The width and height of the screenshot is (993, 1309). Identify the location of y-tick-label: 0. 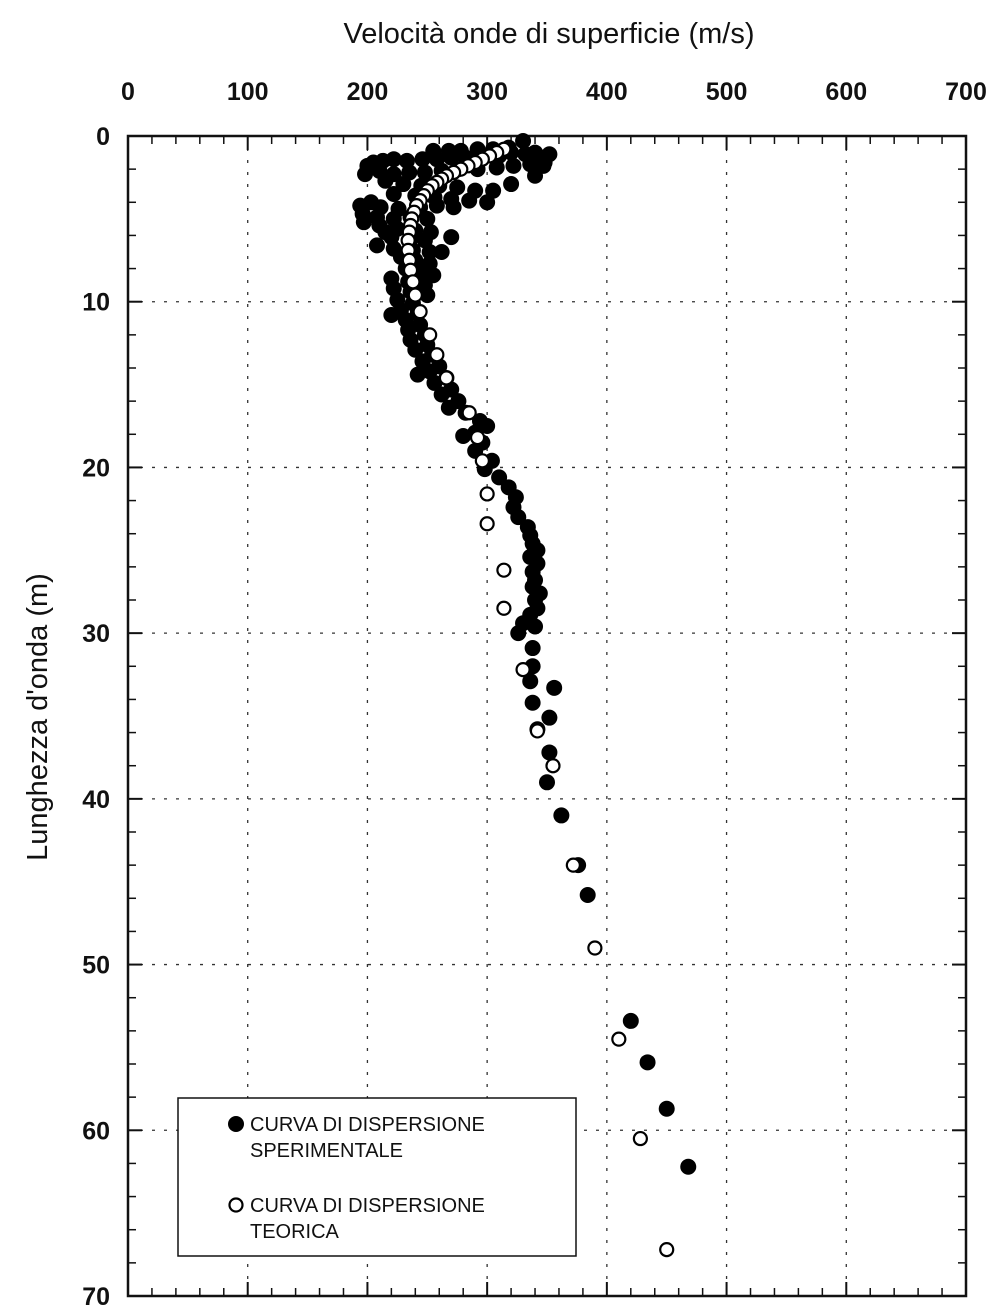
(103, 137).